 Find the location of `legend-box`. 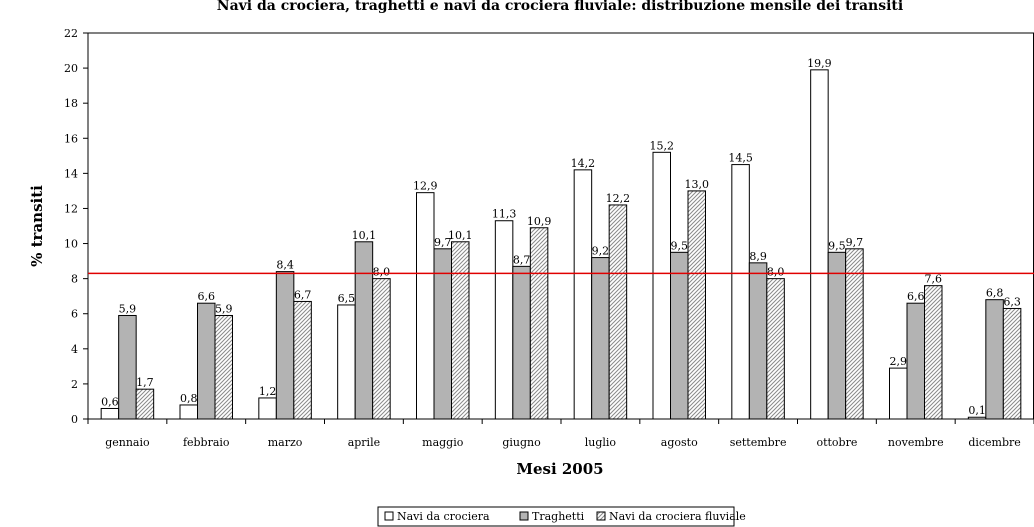

legend-box is located at coordinates (556, 516).